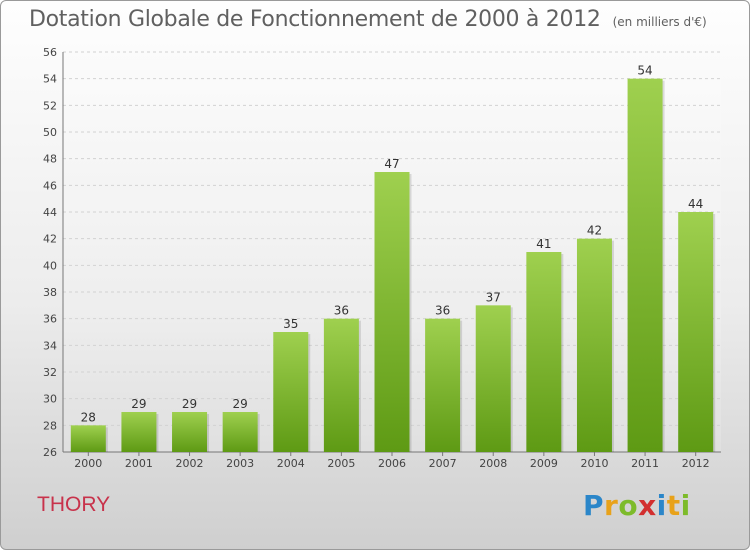 The width and height of the screenshot is (750, 550). I want to click on x-tick-label: 2003, so click(240, 463).